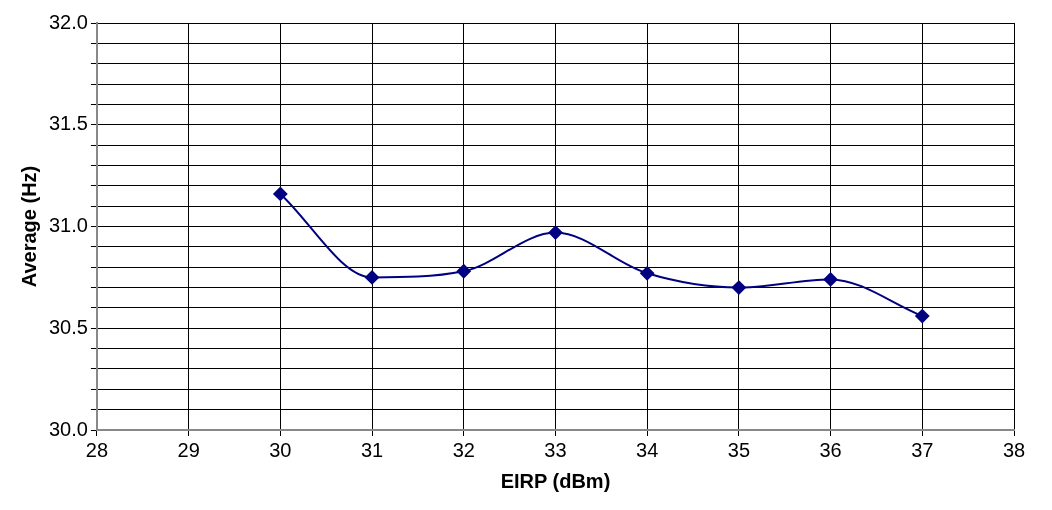 The width and height of the screenshot is (1052, 510). Describe the element at coordinates (1014, 449) in the screenshot. I see `x-tick-label: 38` at that location.